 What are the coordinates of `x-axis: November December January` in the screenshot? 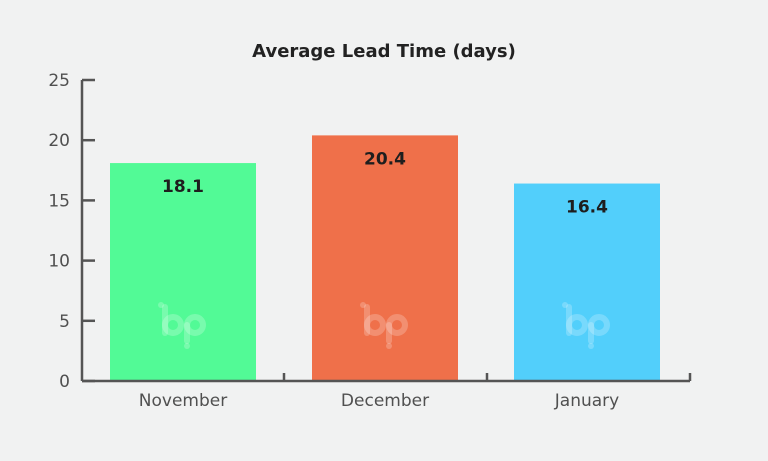 It's located at (387, 392).